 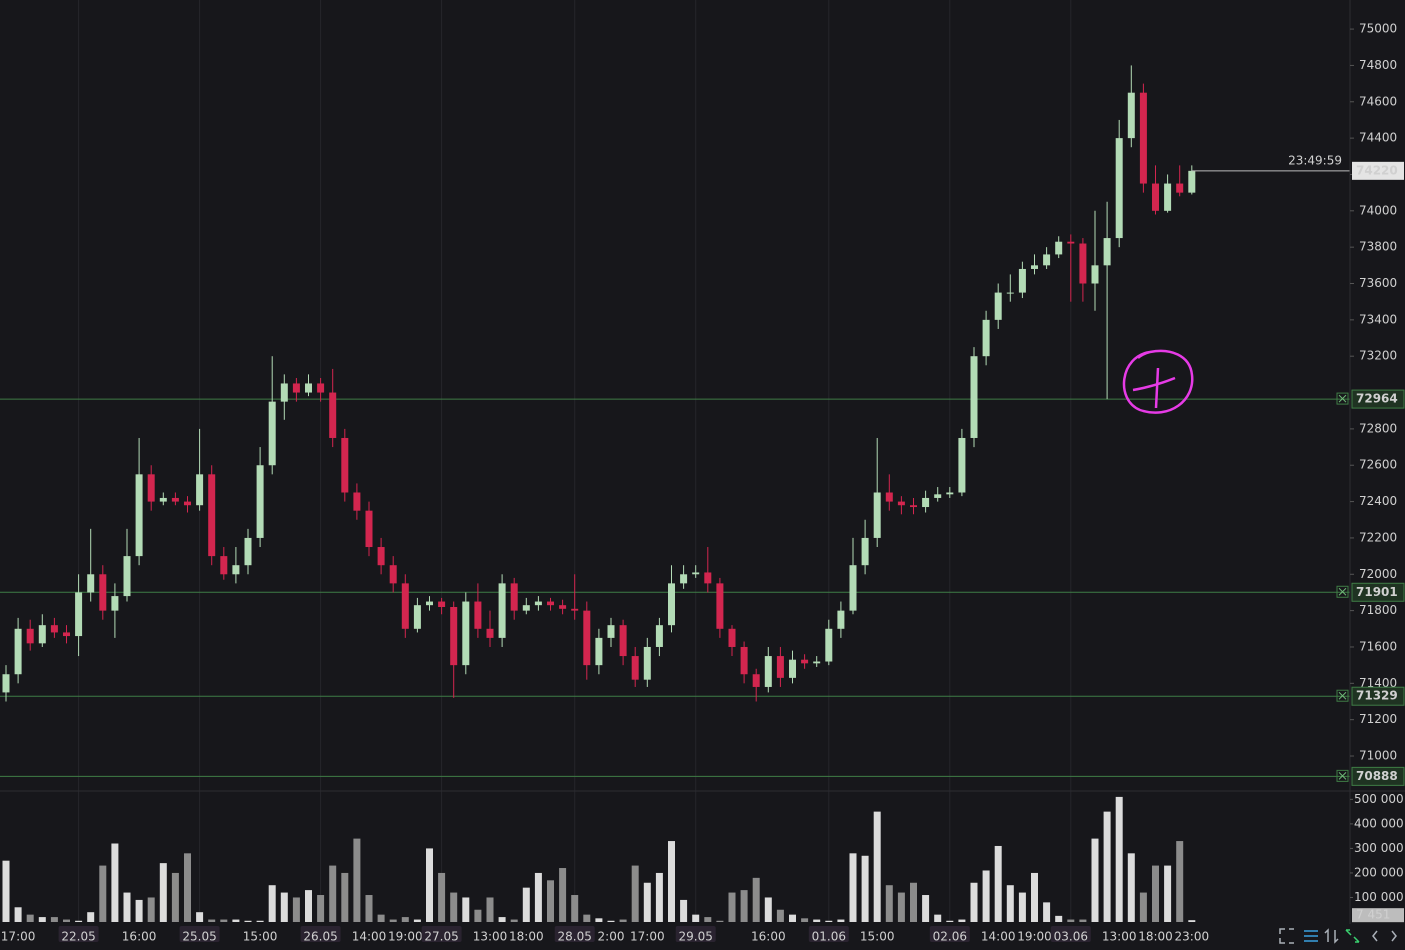 What do you see at coordinates (1119, 937) in the screenshot?
I see `time-label: 13:00` at bounding box center [1119, 937].